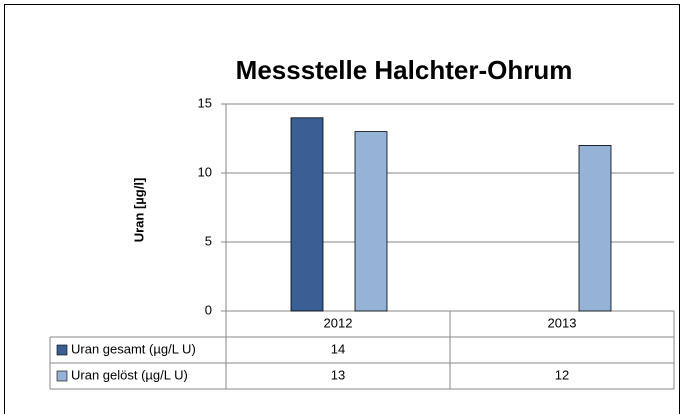  I want to click on x-tick-label: 2012, so click(338, 322).